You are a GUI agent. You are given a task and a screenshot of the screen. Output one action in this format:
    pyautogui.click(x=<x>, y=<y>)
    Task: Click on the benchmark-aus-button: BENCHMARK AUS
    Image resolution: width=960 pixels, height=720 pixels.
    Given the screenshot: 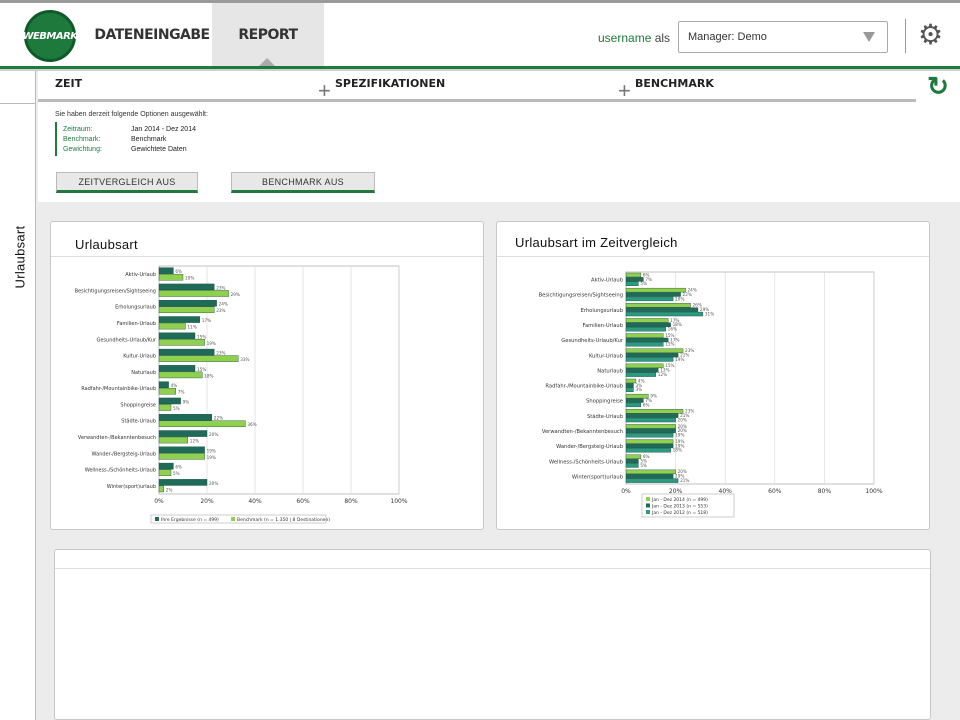 What is the action you would take?
    pyautogui.click(x=303, y=182)
    